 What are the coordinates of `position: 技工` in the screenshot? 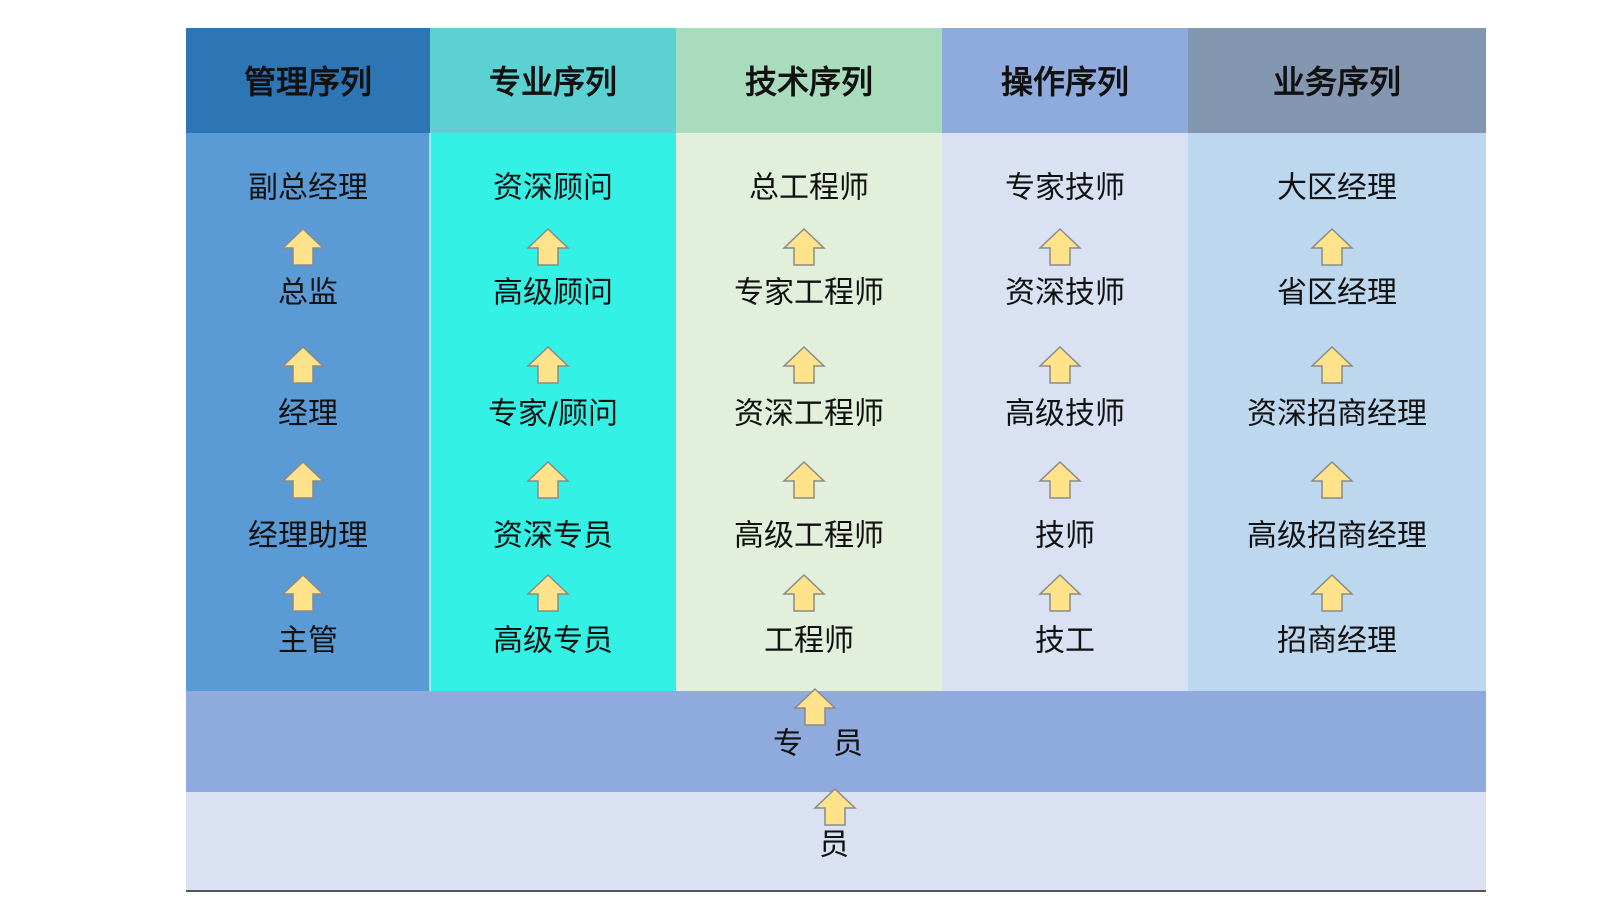 It's located at (1065, 641).